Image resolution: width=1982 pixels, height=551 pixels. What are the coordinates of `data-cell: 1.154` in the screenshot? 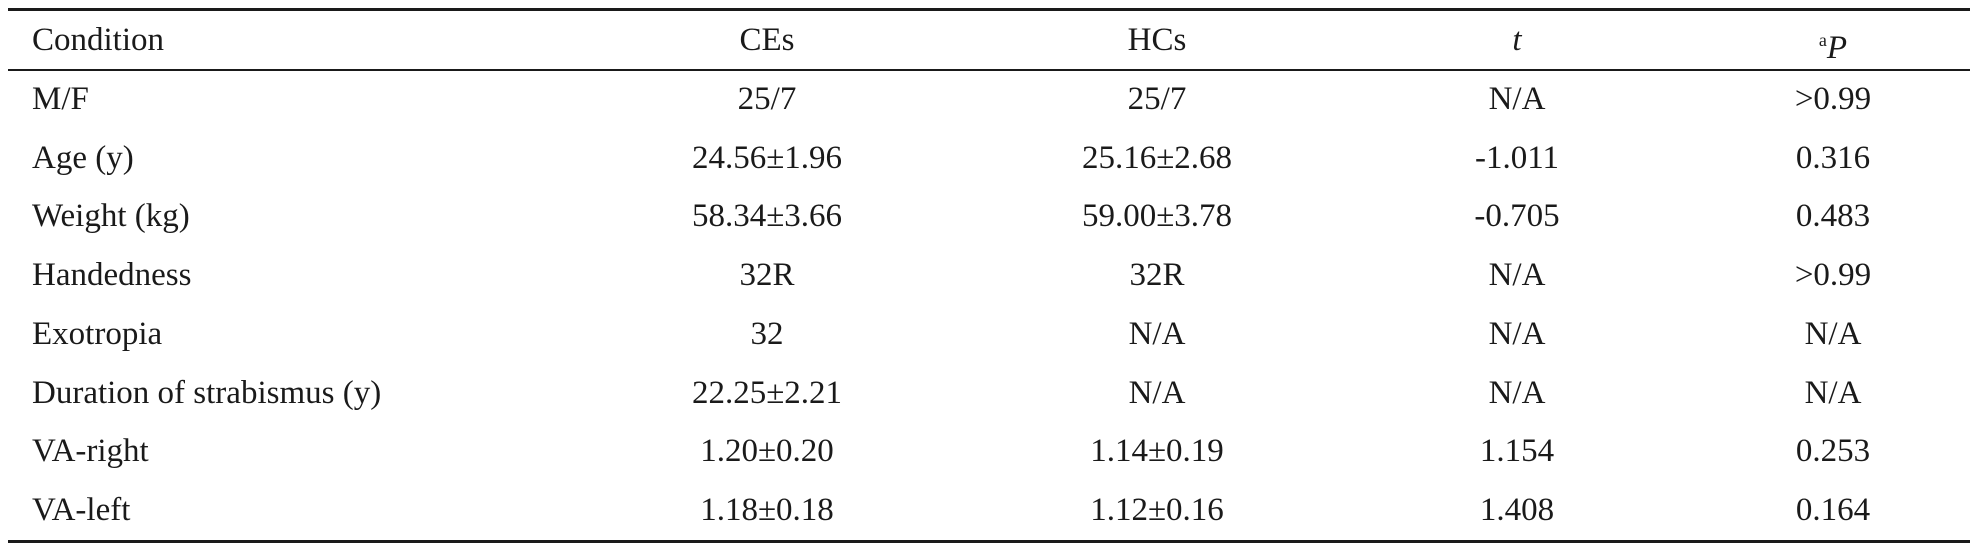 It's located at (1517, 451).